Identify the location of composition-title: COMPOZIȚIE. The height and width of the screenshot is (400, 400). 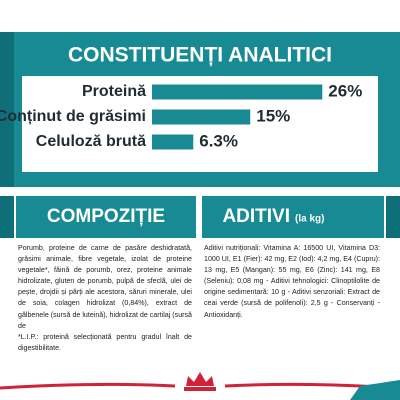
(106, 216).